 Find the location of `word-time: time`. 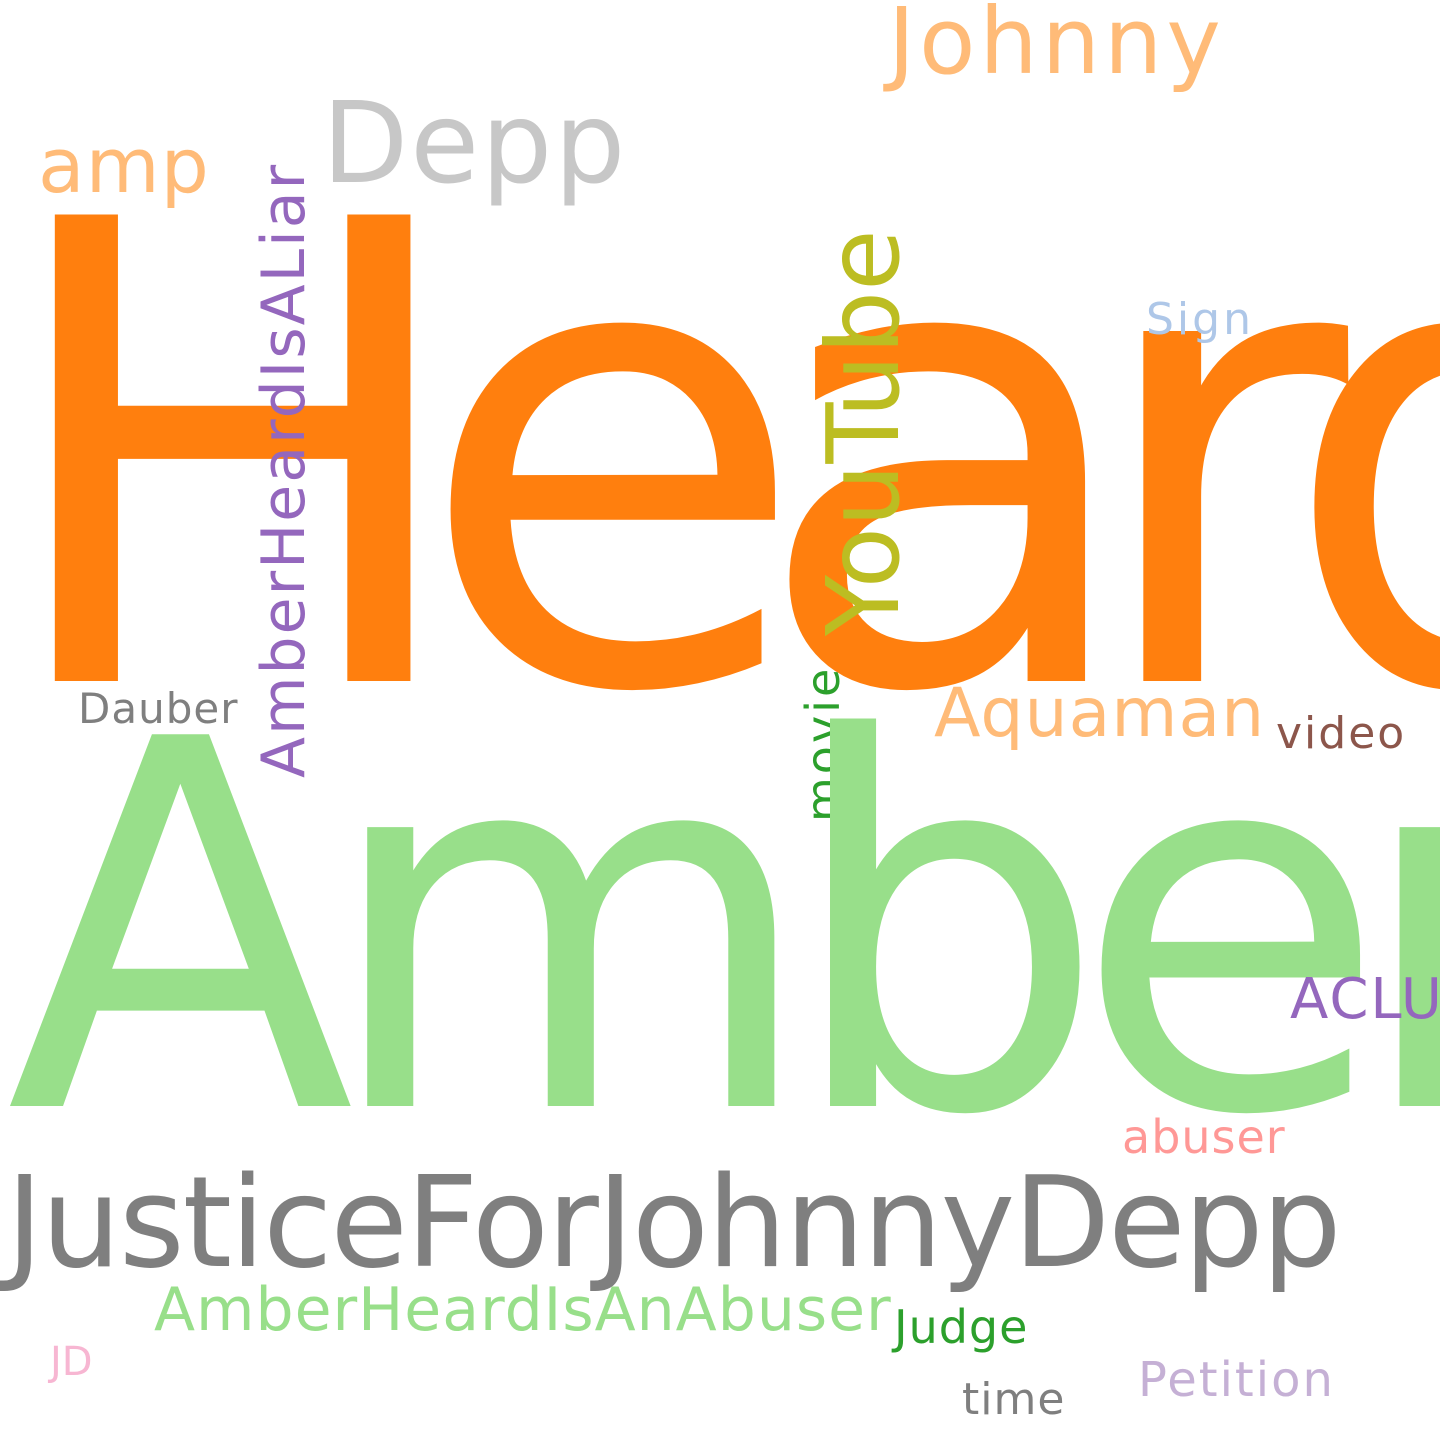

word-time: time is located at coordinates (1014, 1399).